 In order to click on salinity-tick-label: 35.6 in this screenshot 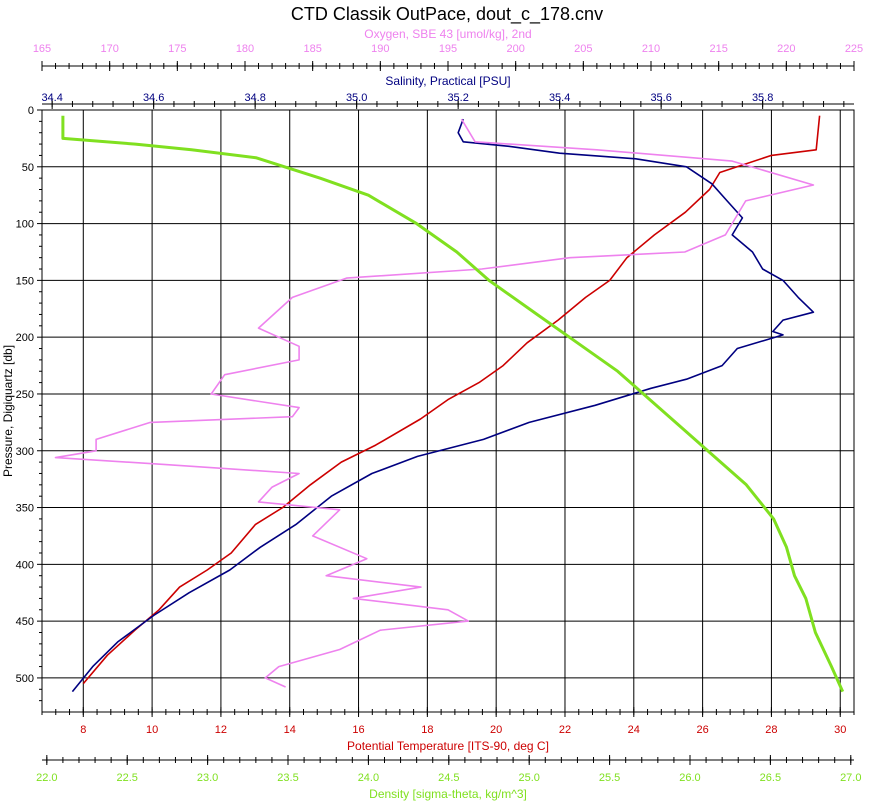, I will do `click(660, 98)`.